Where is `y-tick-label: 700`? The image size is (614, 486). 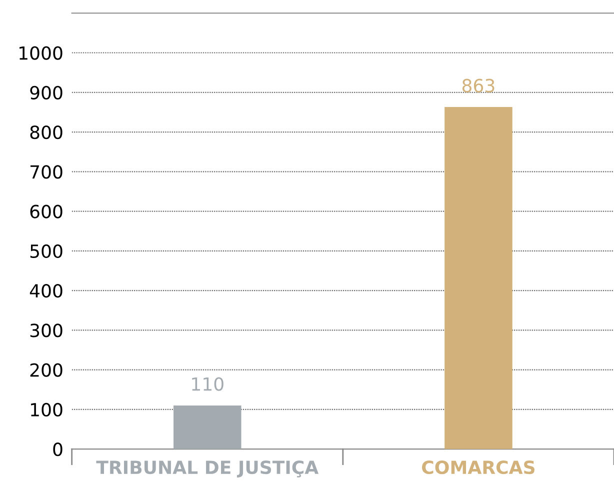
y-tick-label: 700 is located at coordinates (46, 172).